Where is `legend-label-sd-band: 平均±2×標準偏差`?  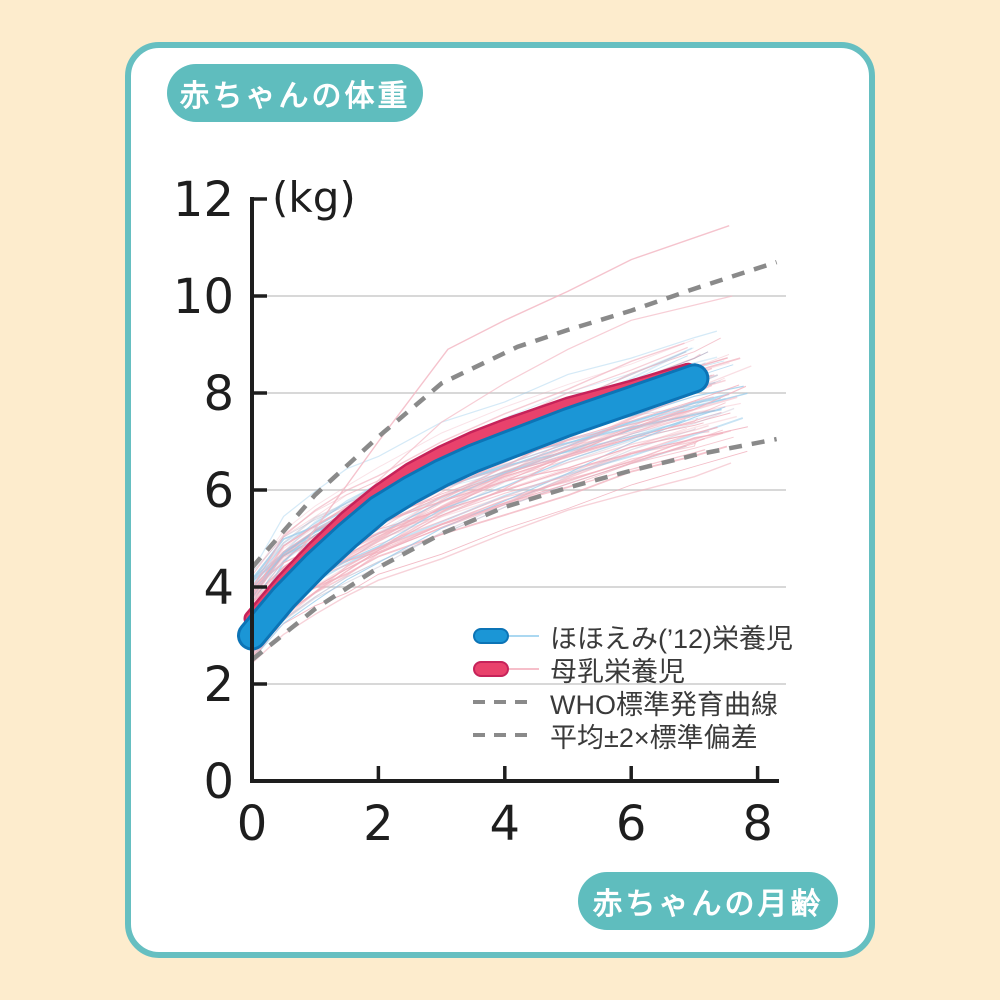
legend-label-sd-band: 平均±2×標準偏差 is located at coordinates (654, 737).